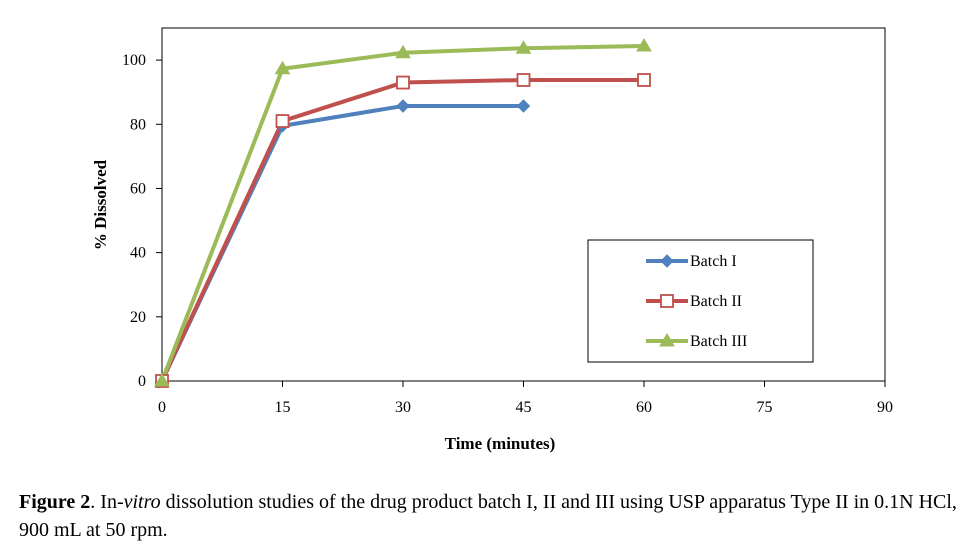 Image resolution: width=963 pixels, height=549 pixels. I want to click on legend-label-batch-i: Batch I, so click(713, 261).